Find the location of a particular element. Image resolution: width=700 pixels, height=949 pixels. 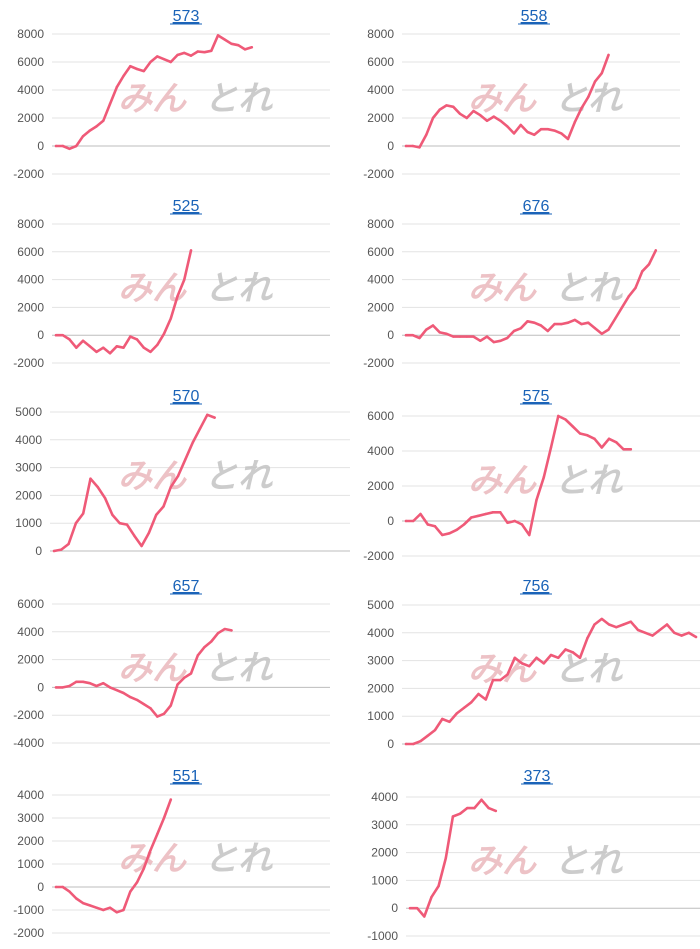

chart-panel: 5000 4000 3000 2000 1000 0 みん とれ 570 is located at coordinates (175, 475).